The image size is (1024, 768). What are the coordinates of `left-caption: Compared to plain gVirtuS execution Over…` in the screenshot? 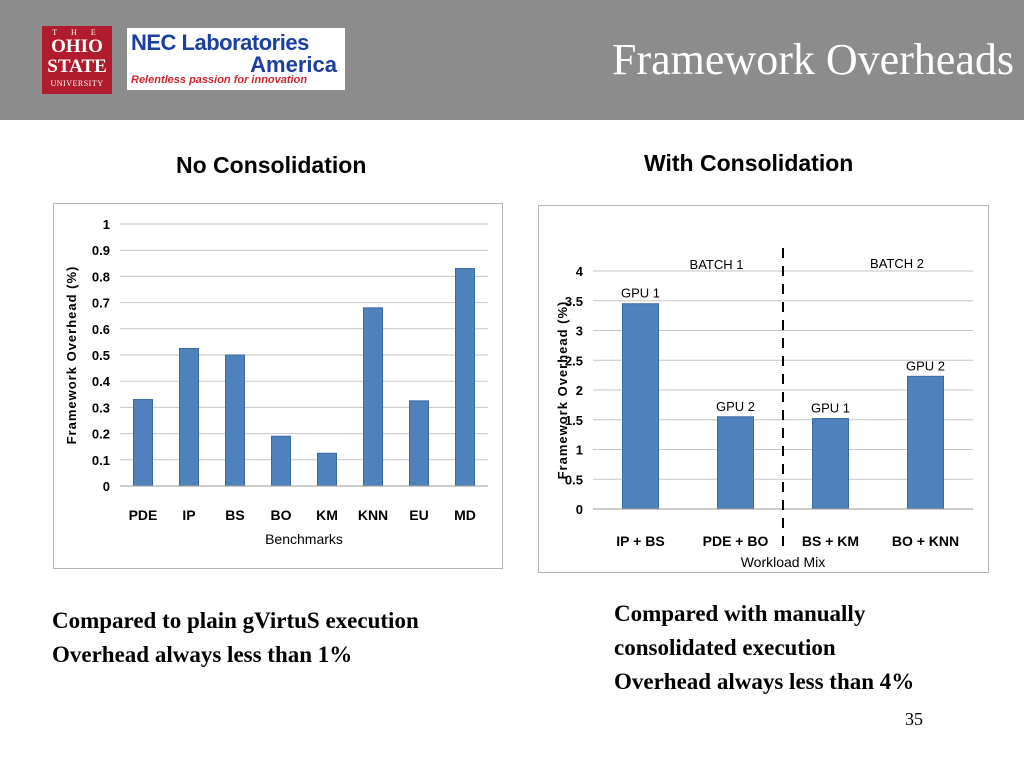 It's located at (235, 638).